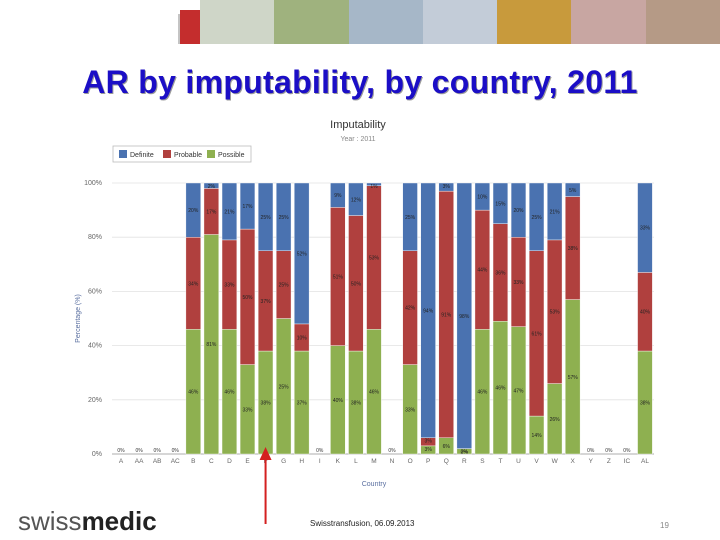 The image size is (720, 540). I want to click on legend-label-possible: Possible, so click(231, 155).